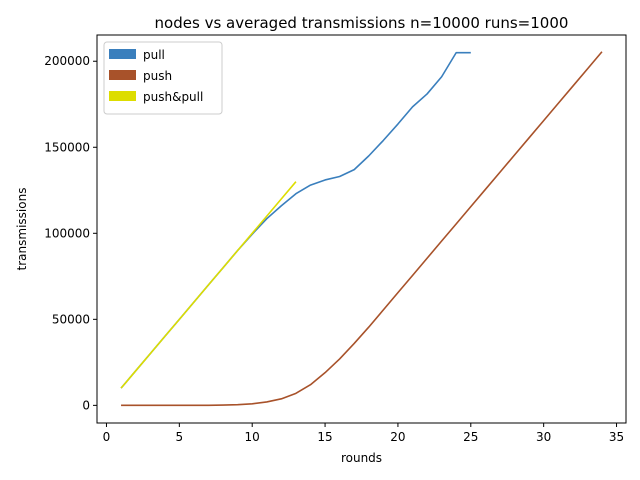 The image size is (640, 480). What do you see at coordinates (67, 147) in the screenshot?
I see `y-tick-label: 150000` at bounding box center [67, 147].